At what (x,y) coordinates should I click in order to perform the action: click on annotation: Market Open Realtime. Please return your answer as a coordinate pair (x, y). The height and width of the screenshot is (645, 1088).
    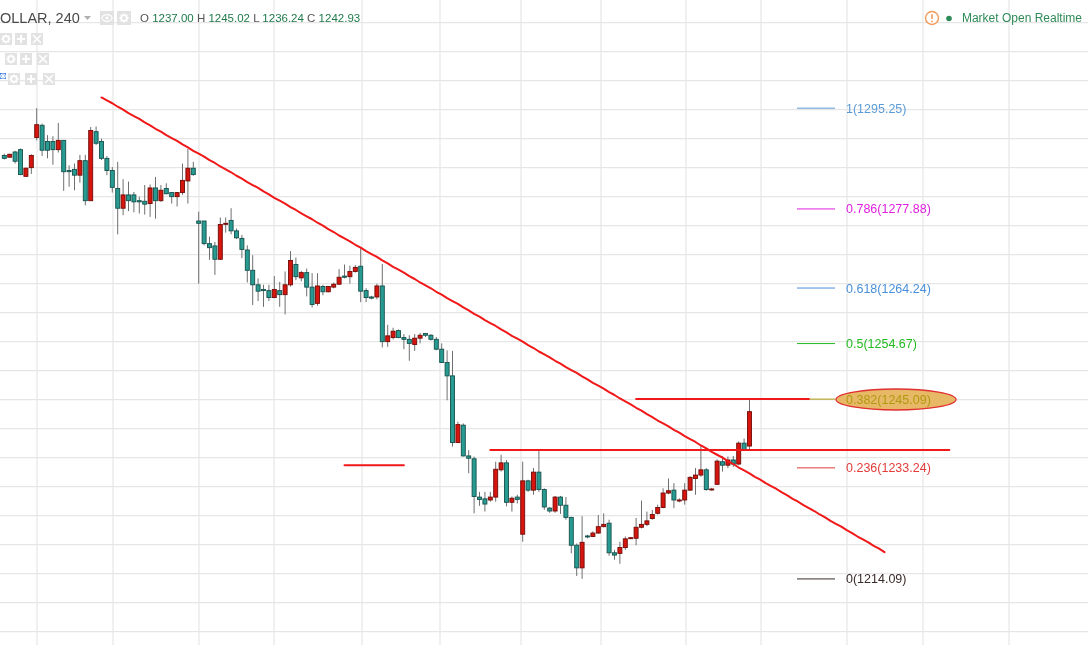
    Looking at the image, I should click on (1022, 18).